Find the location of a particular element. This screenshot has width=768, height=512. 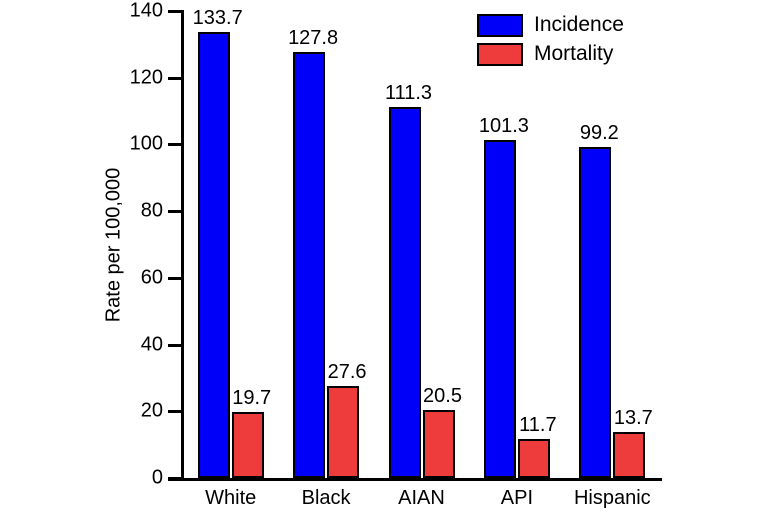

mortality-bar-aian is located at coordinates (438, 443).